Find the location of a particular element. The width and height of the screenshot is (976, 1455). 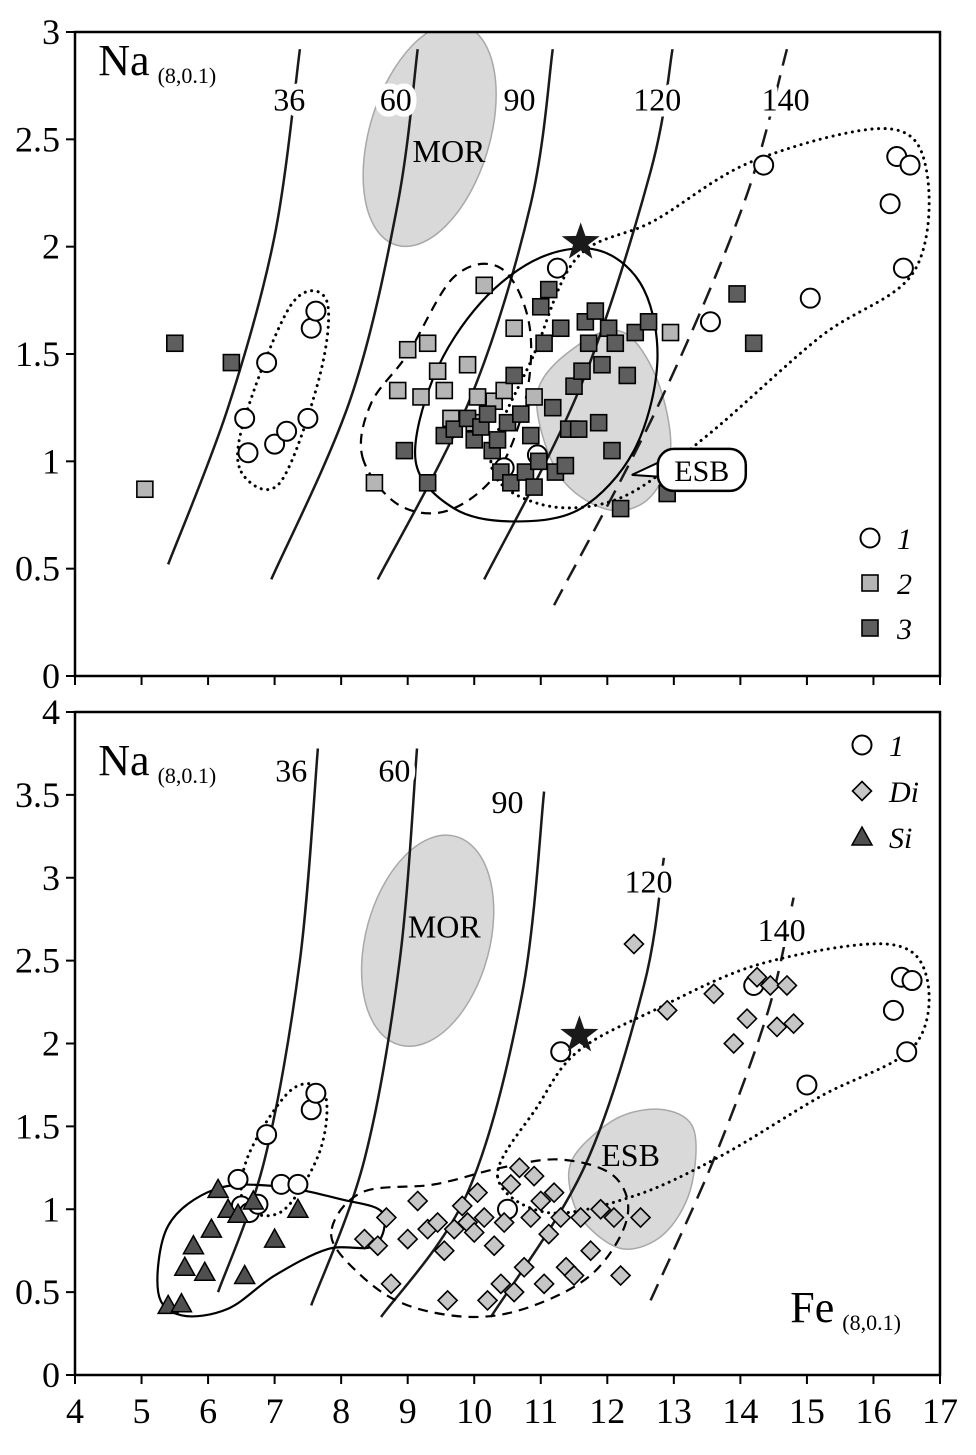

esb-callout: ESB is located at coordinates (689, 470).